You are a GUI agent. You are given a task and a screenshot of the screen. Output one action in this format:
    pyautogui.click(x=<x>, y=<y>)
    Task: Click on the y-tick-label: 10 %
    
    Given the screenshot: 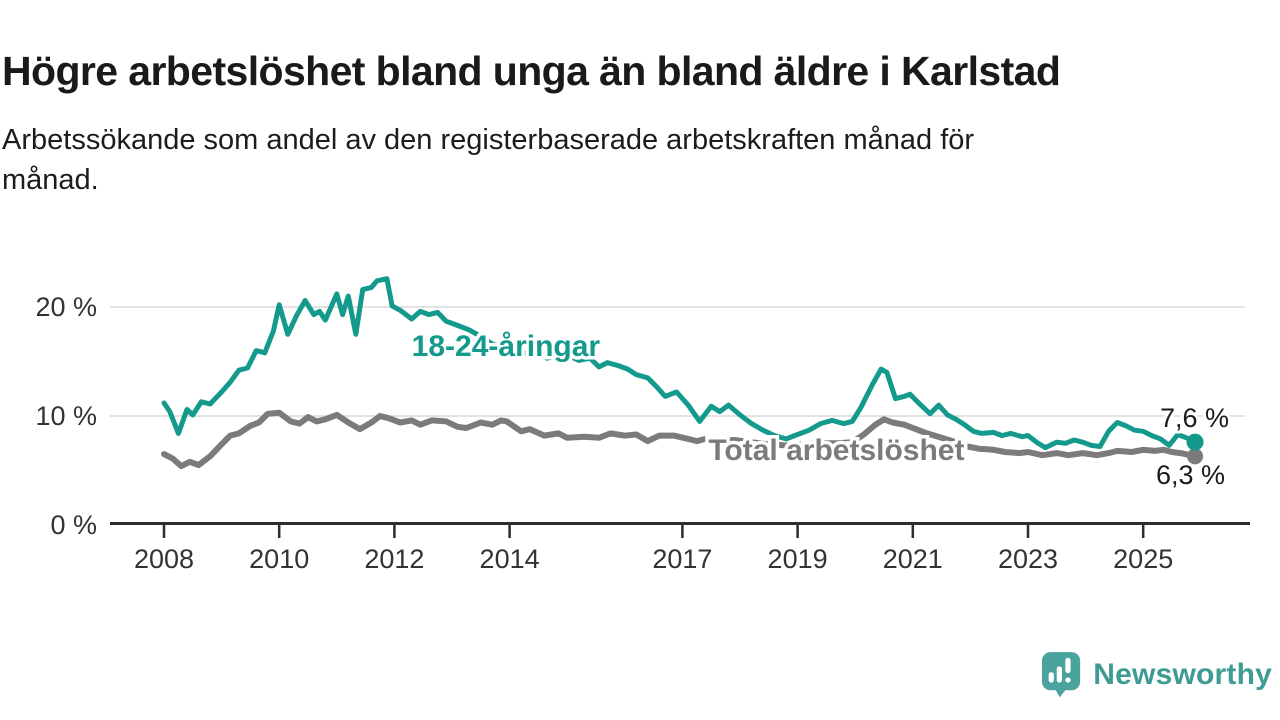 What is the action you would take?
    pyautogui.click(x=66, y=416)
    